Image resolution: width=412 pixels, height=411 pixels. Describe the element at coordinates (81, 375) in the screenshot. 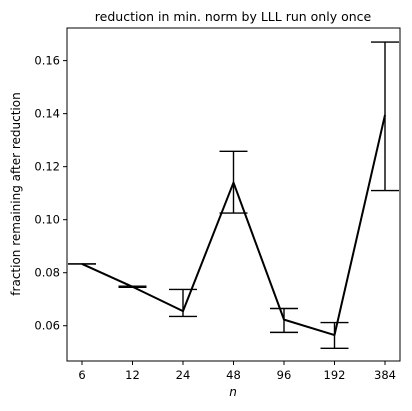

I see `x-tick-label: 6` at that location.